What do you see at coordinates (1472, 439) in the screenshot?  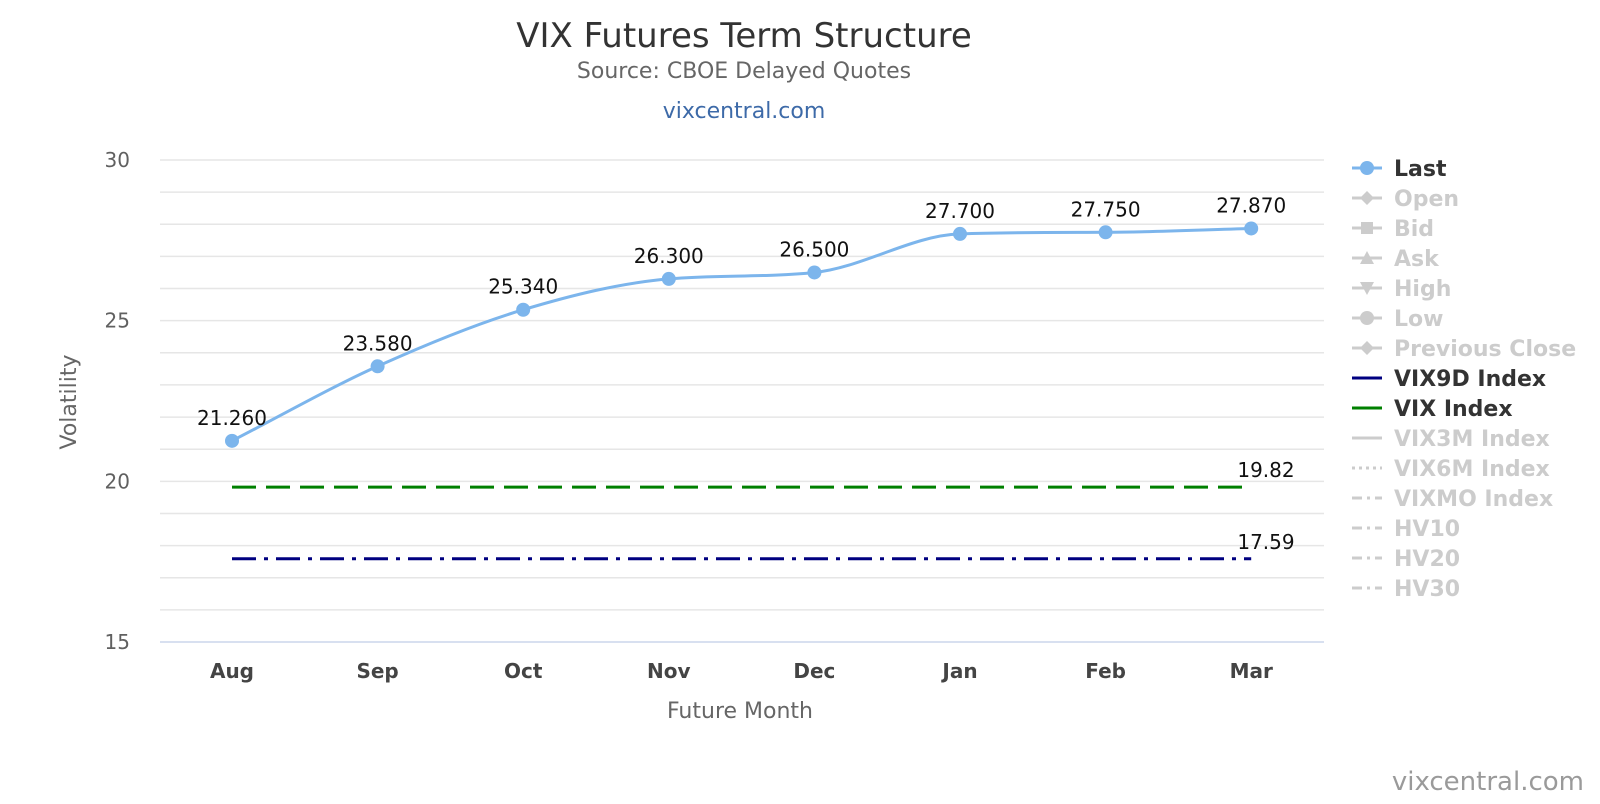 I see `legend-label: VIX3M Index` at bounding box center [1472, 439].